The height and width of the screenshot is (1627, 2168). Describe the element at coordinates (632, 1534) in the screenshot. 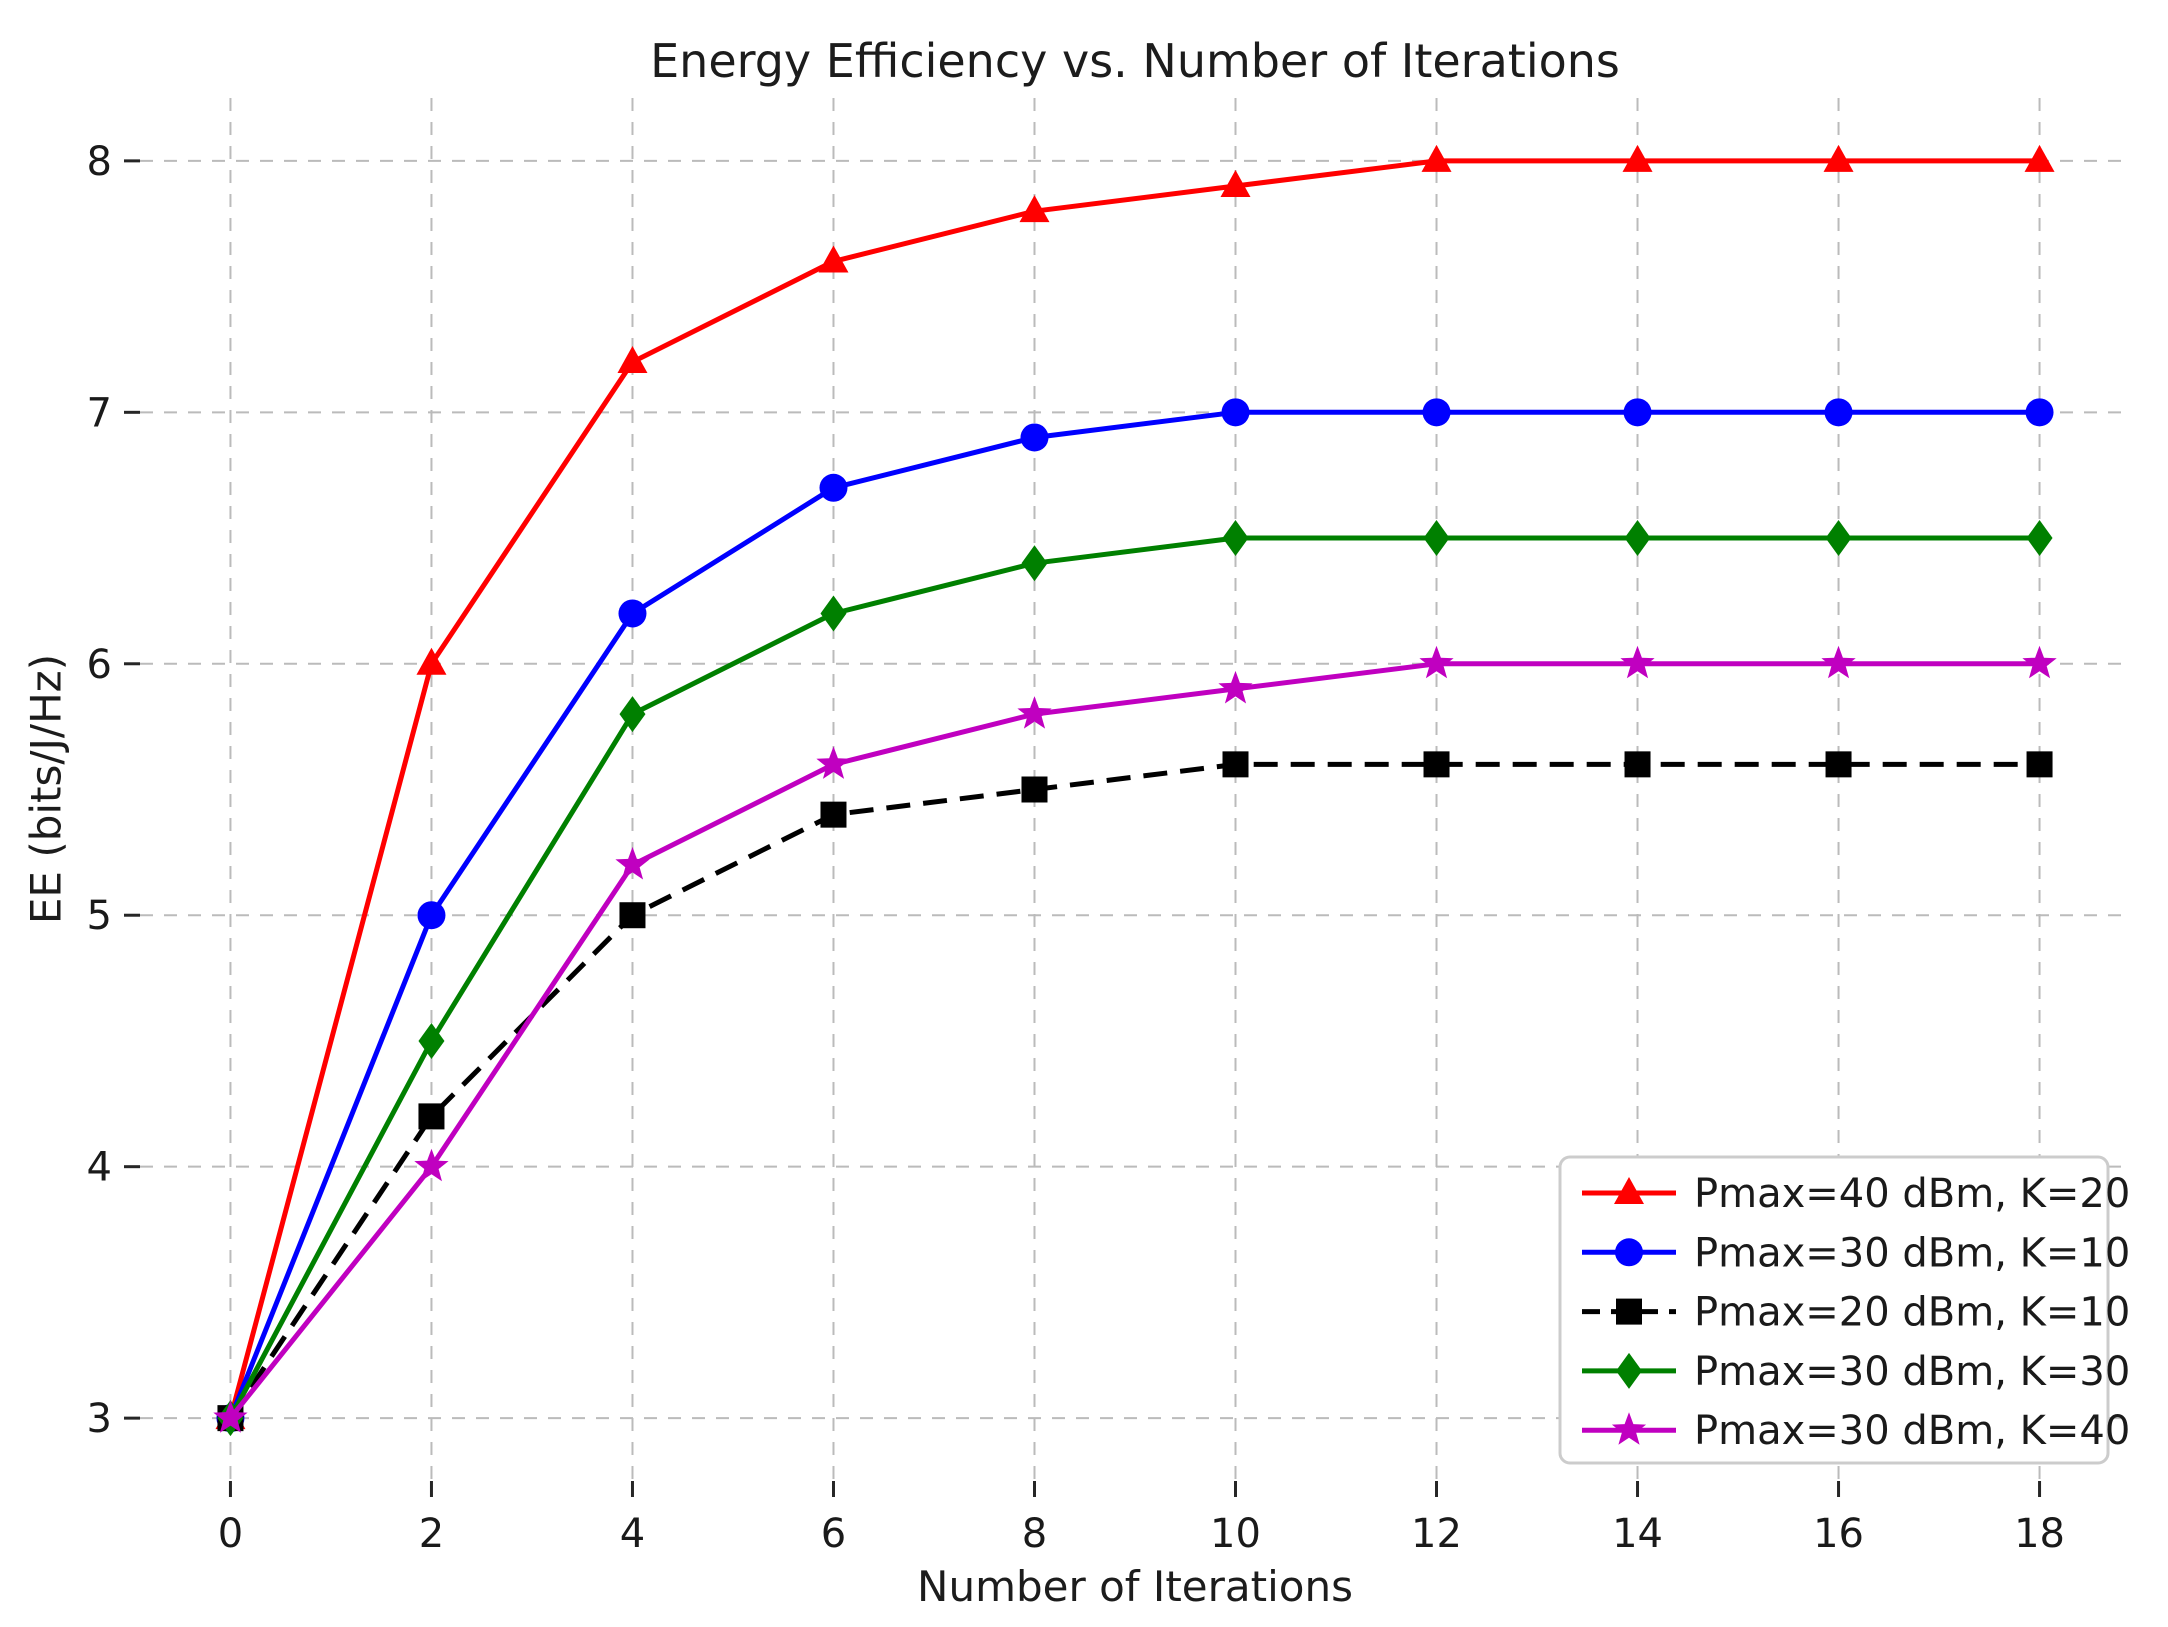

I see `x-tick-label-4: 4` at that location.